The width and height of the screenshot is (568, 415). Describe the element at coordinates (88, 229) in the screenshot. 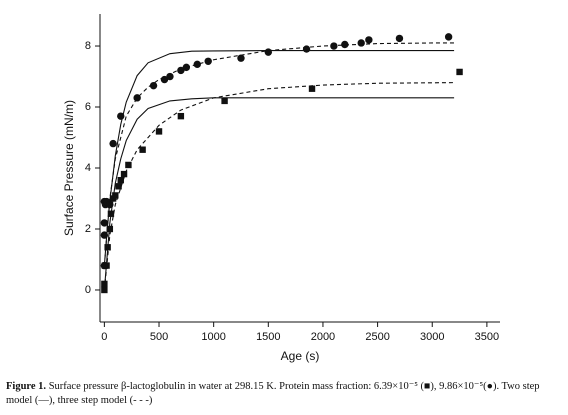

I see `y-tick-label: 2` at that location.